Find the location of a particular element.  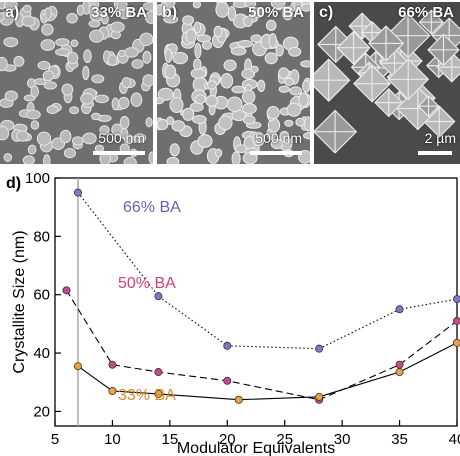

y-tick-label: 40 is located at coordinates (41, 353).